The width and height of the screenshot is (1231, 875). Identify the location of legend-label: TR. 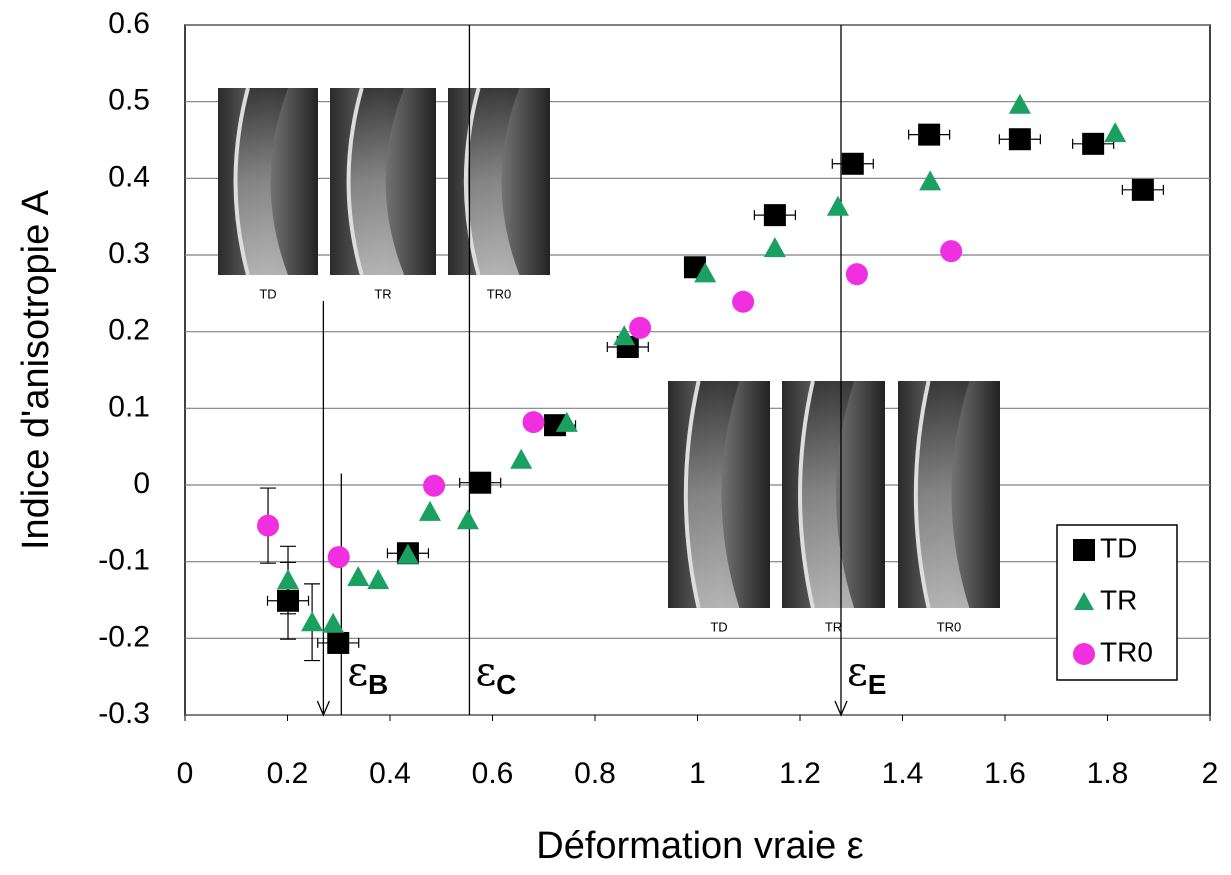
(1118, 599).